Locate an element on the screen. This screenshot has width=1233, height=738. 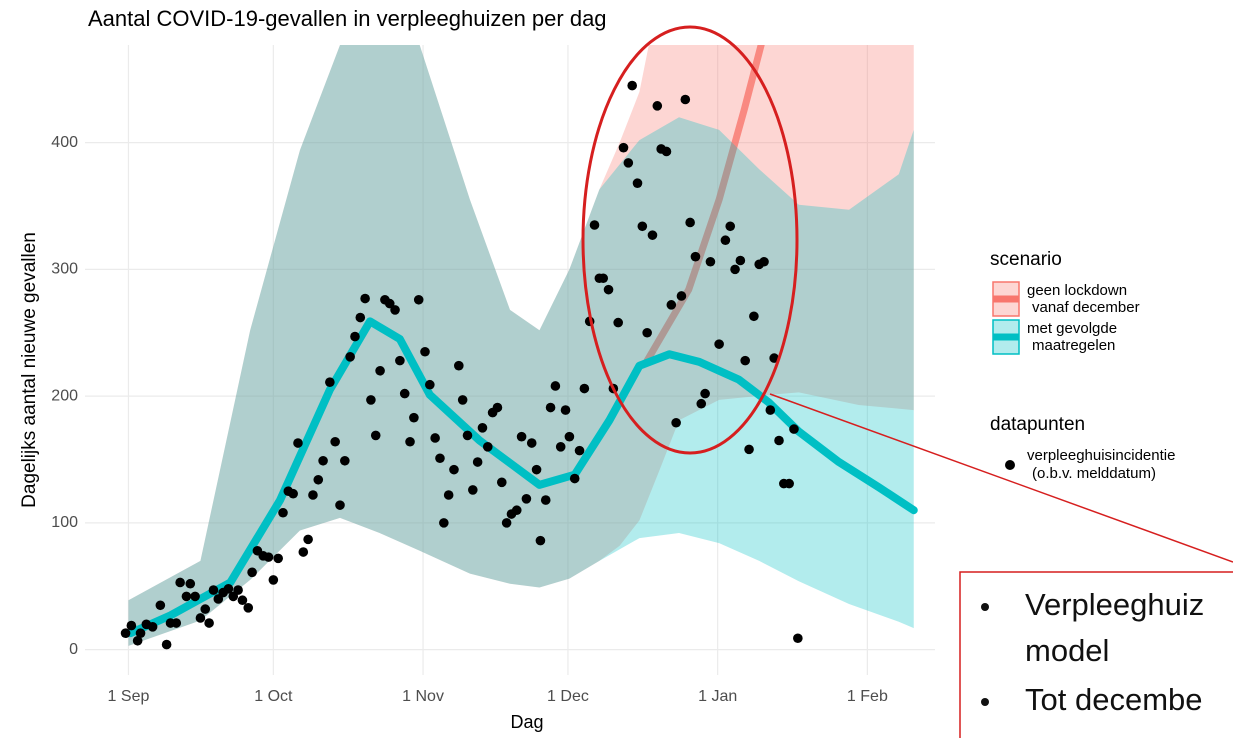
note-box is located at coordinates (1096, 654).